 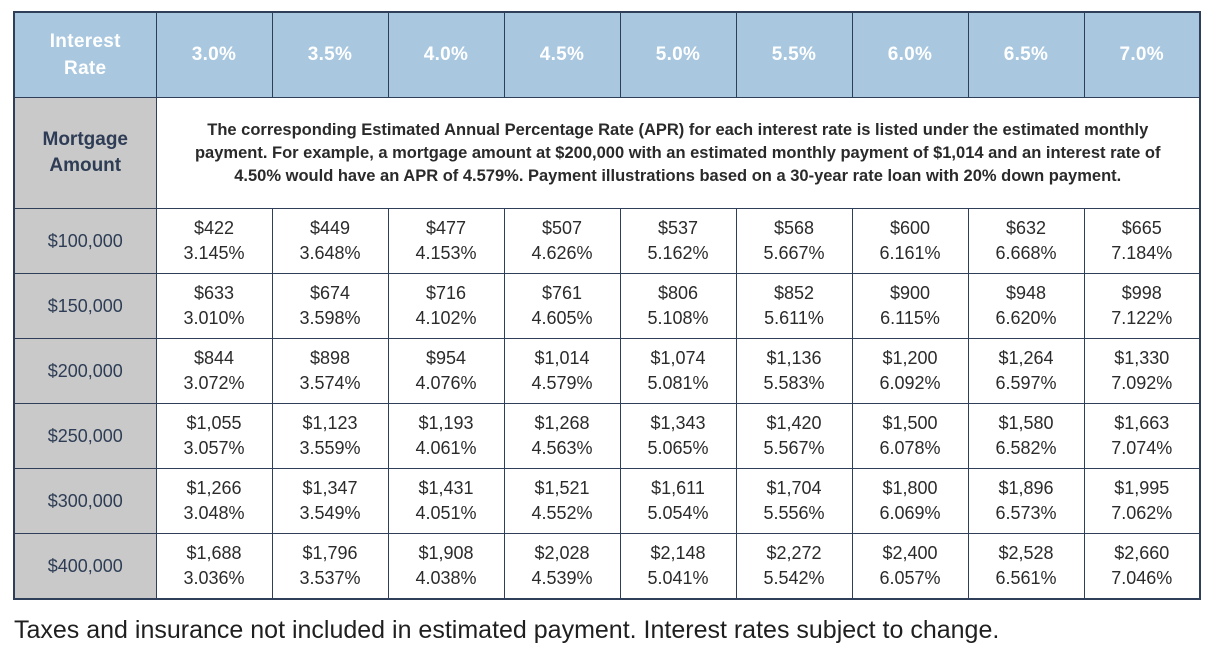 What do you see at coordinates (85, 241) in the screenshot?
I see `mortgage-amount-cell: $100,000` at bounding box center [85, 241].